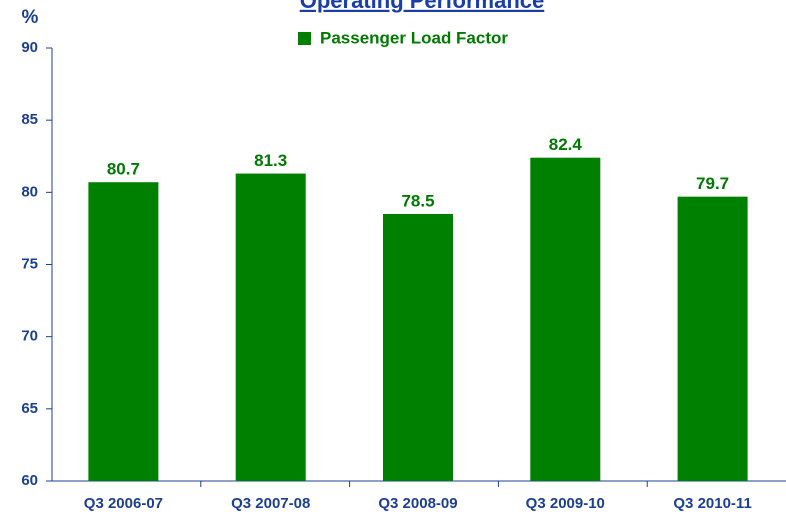 The image size is (786, 517). Describe the element at coordinates (29, 408) in the screenshot. I see `y-tick-label: 65` at that location.